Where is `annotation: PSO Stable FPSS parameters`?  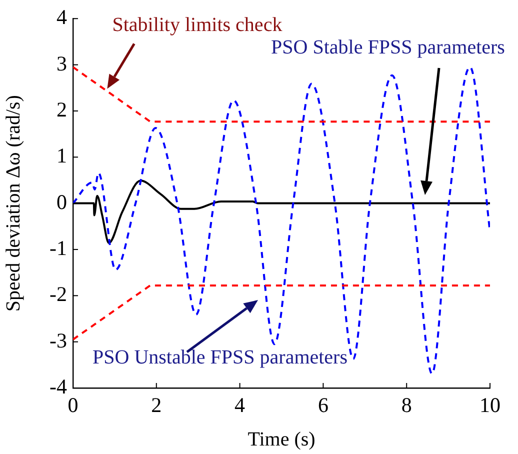
annotation: PSO Stable FPSS parameters is located at coordinates (388, 47).